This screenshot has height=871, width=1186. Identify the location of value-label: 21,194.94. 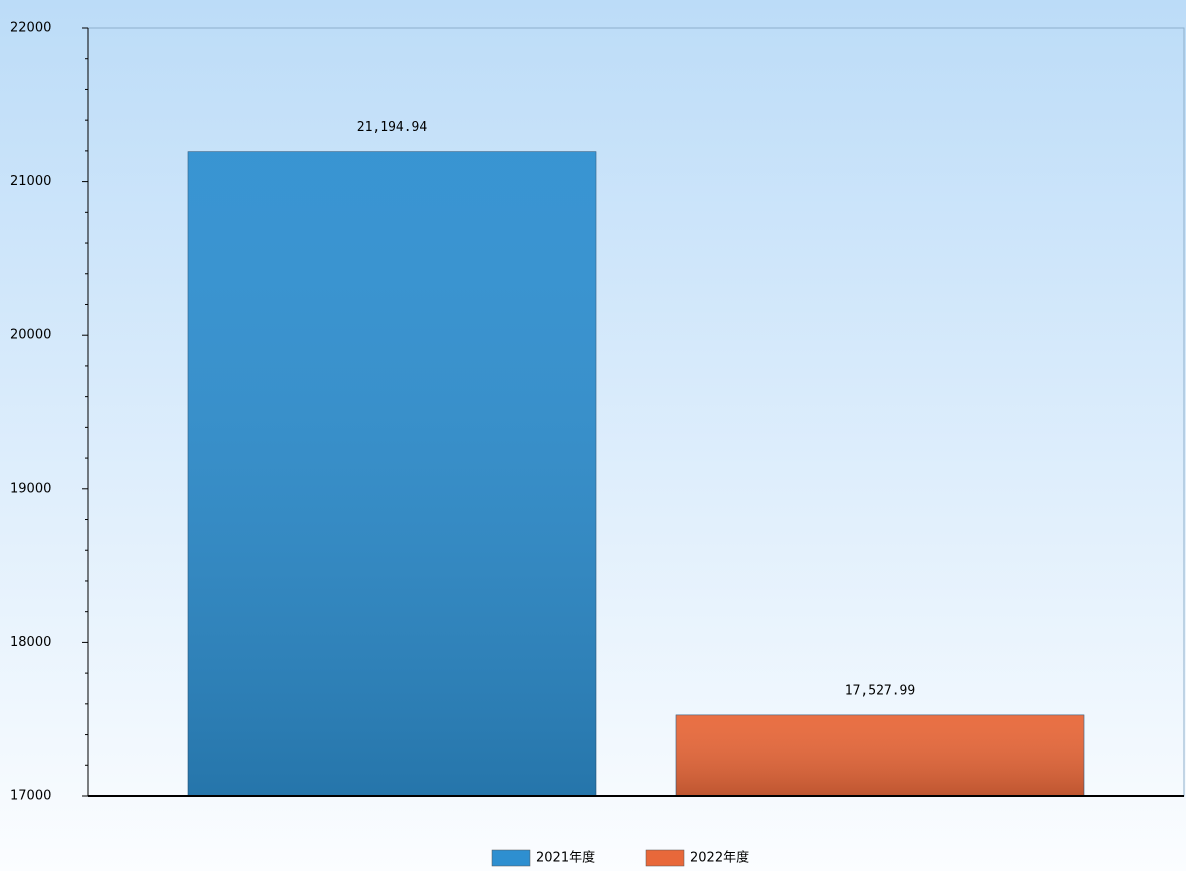
(392, 127).